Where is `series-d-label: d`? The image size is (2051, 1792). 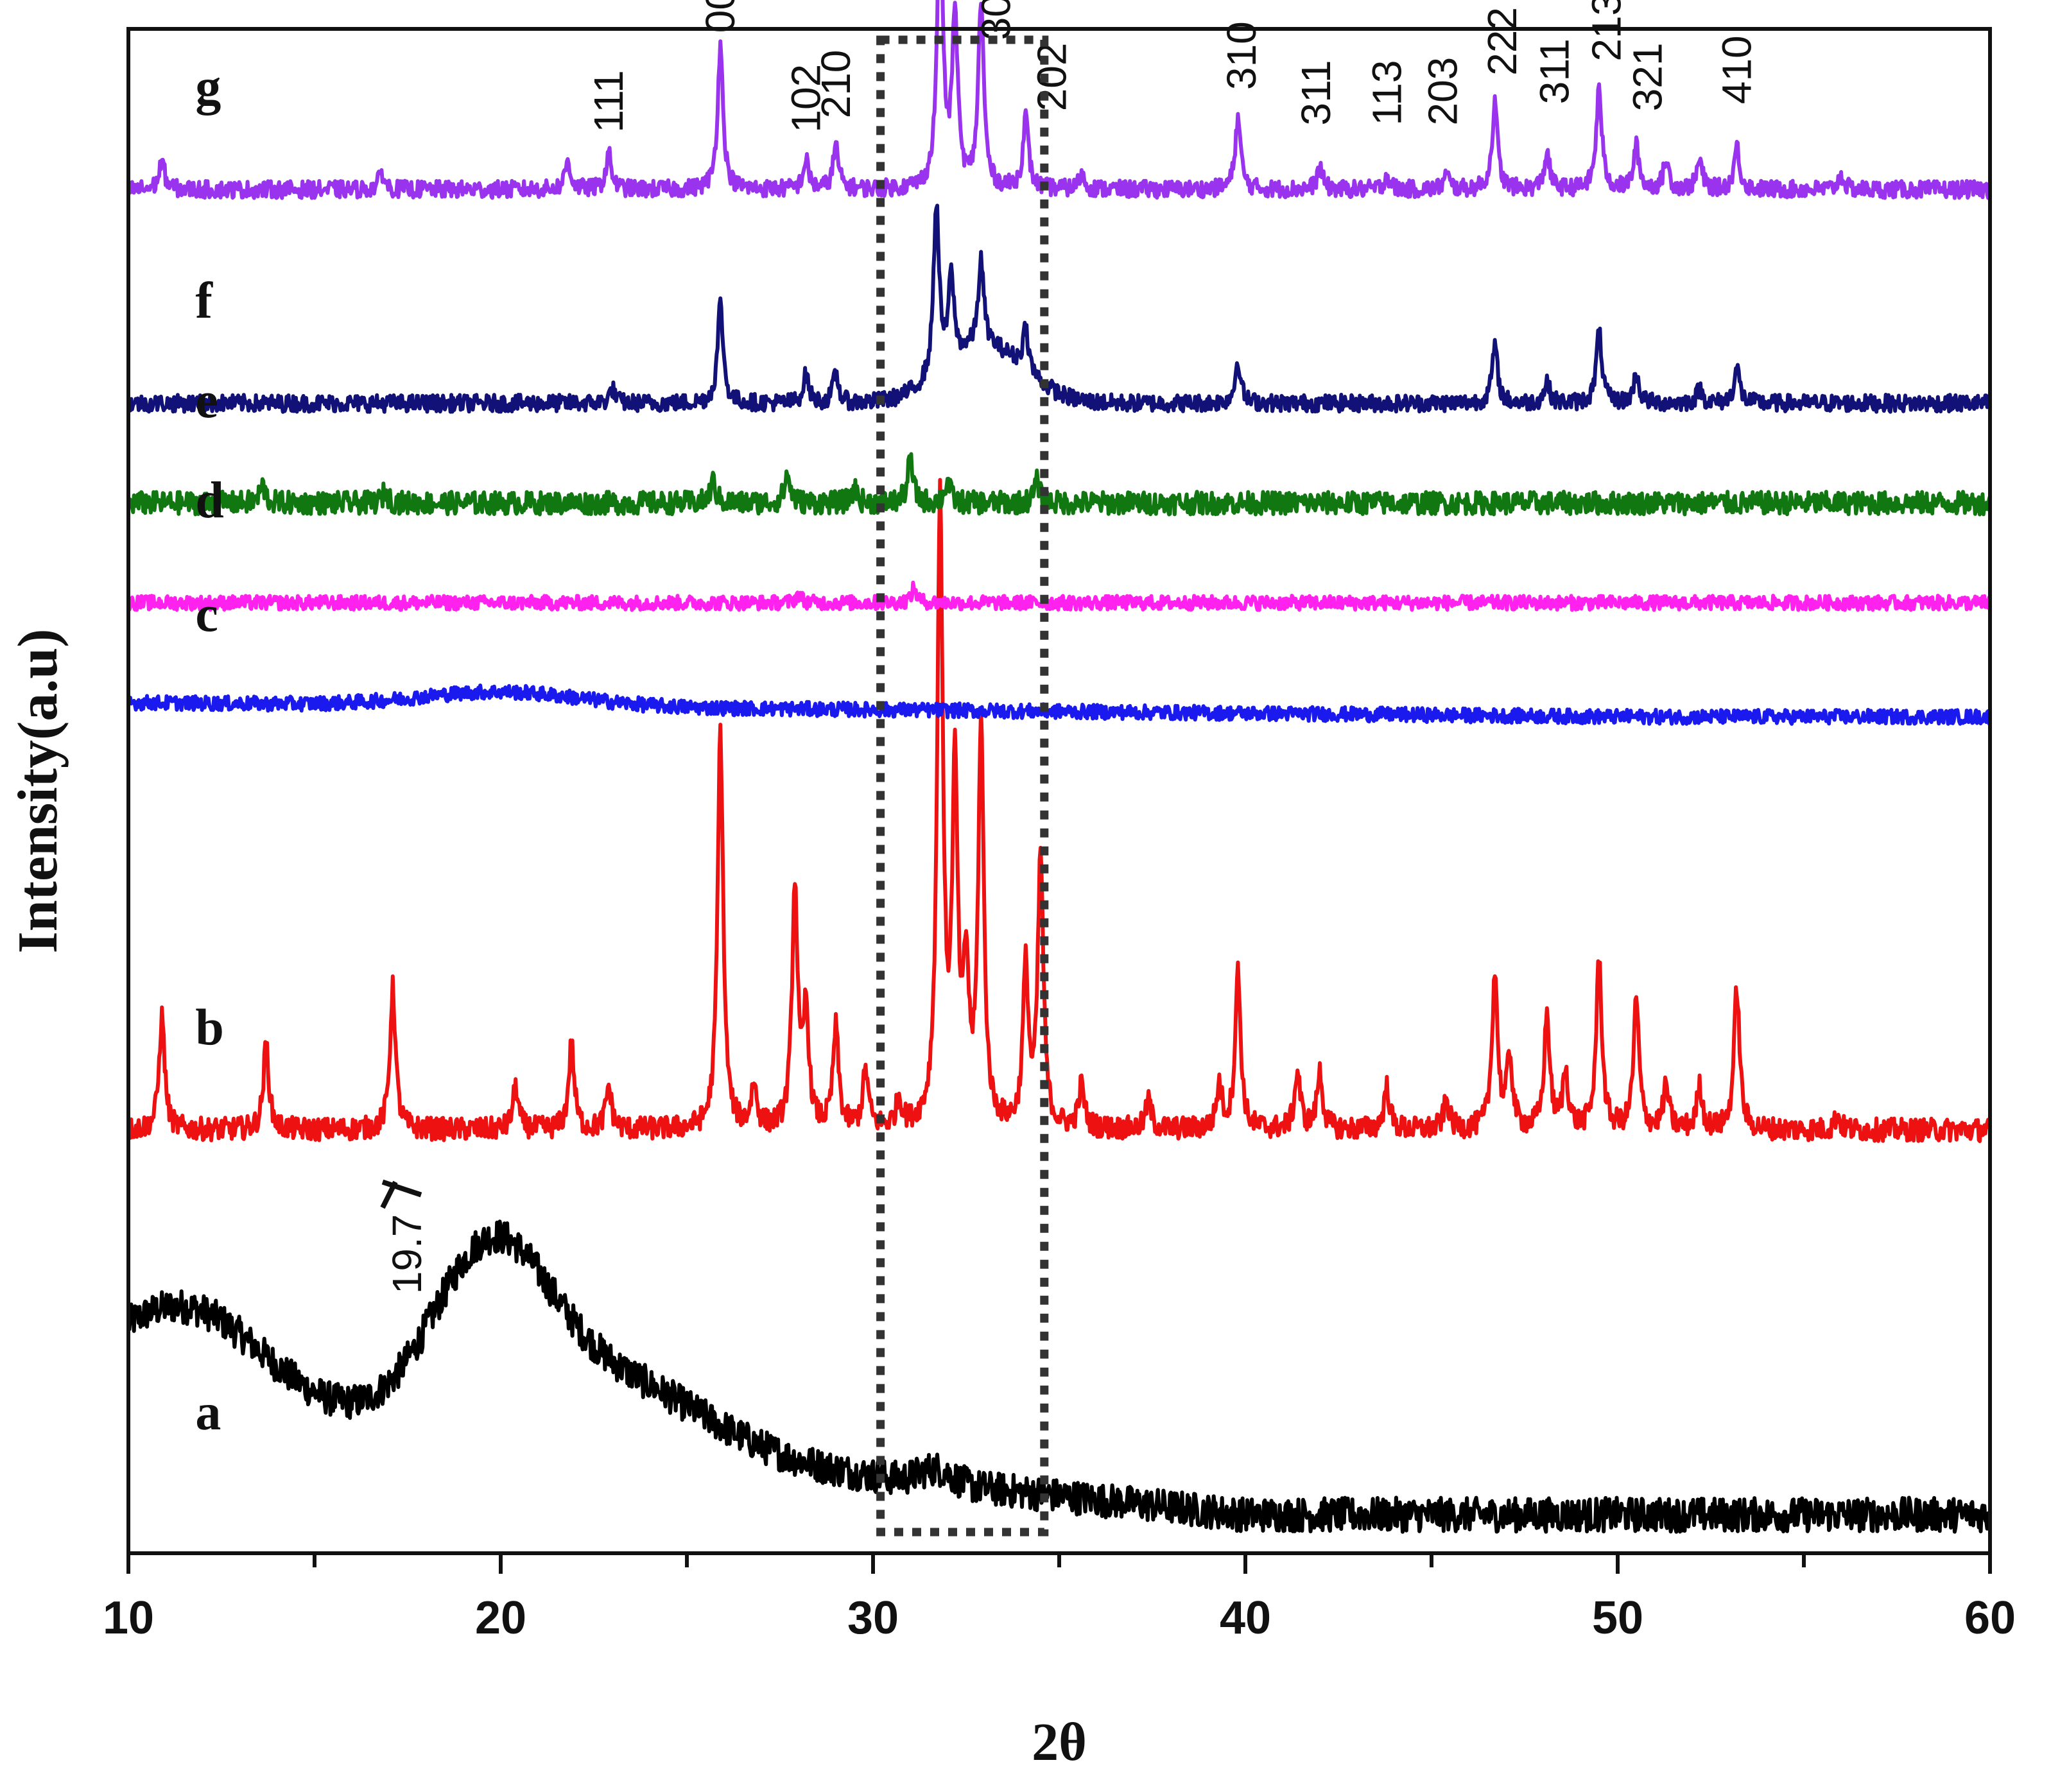 series-d-label: d is located at coordinates (209, 501).